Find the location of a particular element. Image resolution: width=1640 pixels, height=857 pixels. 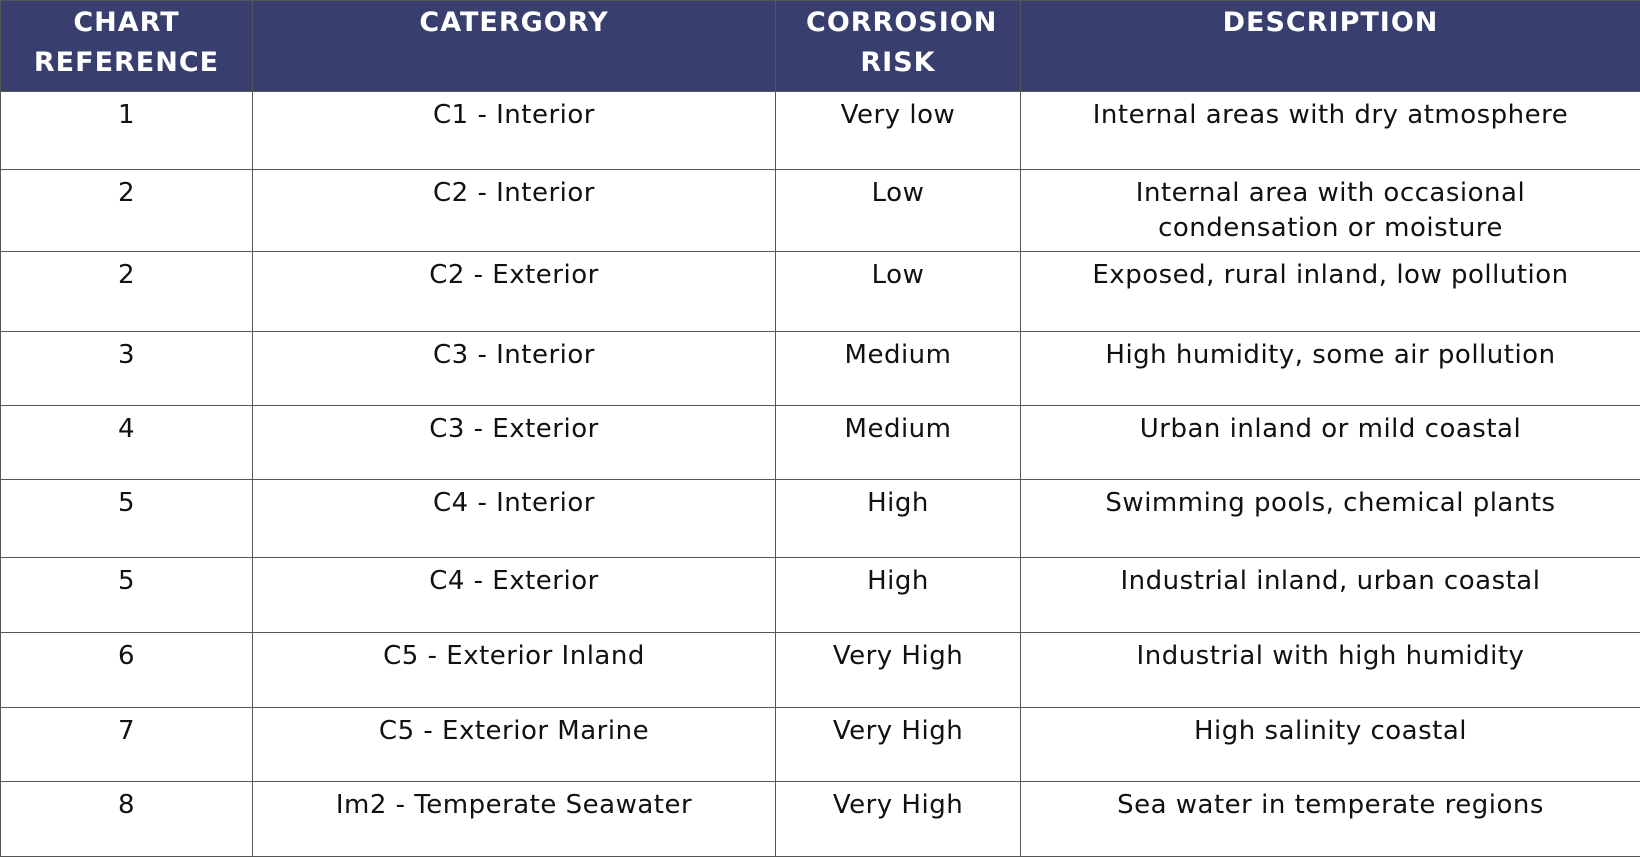

table-cell: Industrial with high humidity is located at coordinates (1330, 670).